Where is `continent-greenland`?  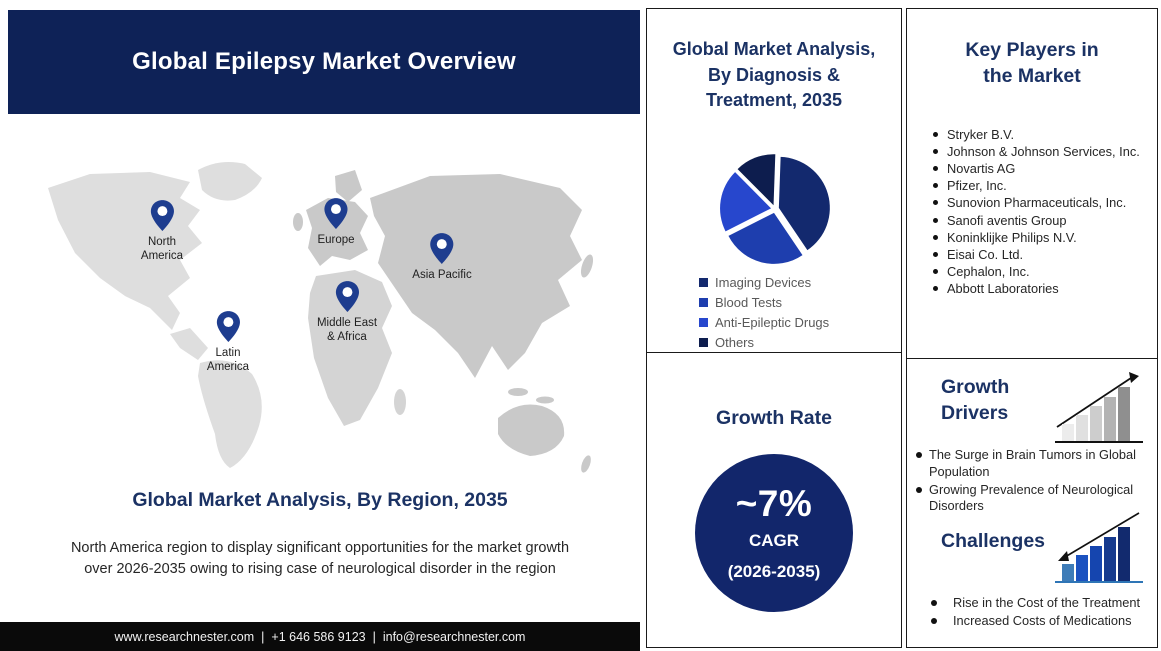
continent-greenland is located at coordinates (230, 181).